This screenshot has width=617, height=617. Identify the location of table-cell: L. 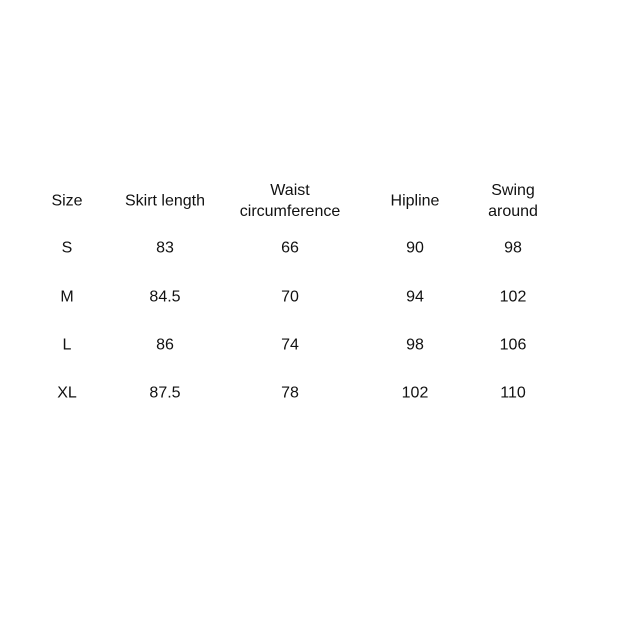
(67, 345).